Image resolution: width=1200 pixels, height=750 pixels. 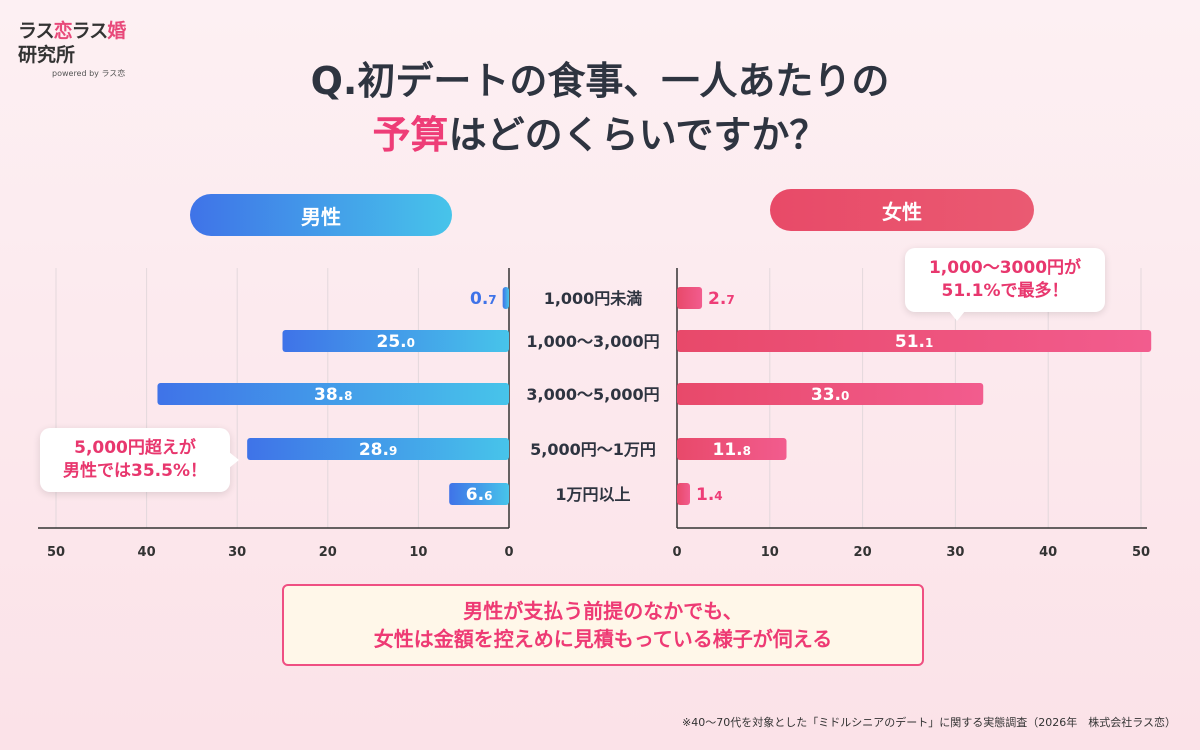 I want to click on male-callout-line: 5,000円超えが, so click(x=135, y=448).